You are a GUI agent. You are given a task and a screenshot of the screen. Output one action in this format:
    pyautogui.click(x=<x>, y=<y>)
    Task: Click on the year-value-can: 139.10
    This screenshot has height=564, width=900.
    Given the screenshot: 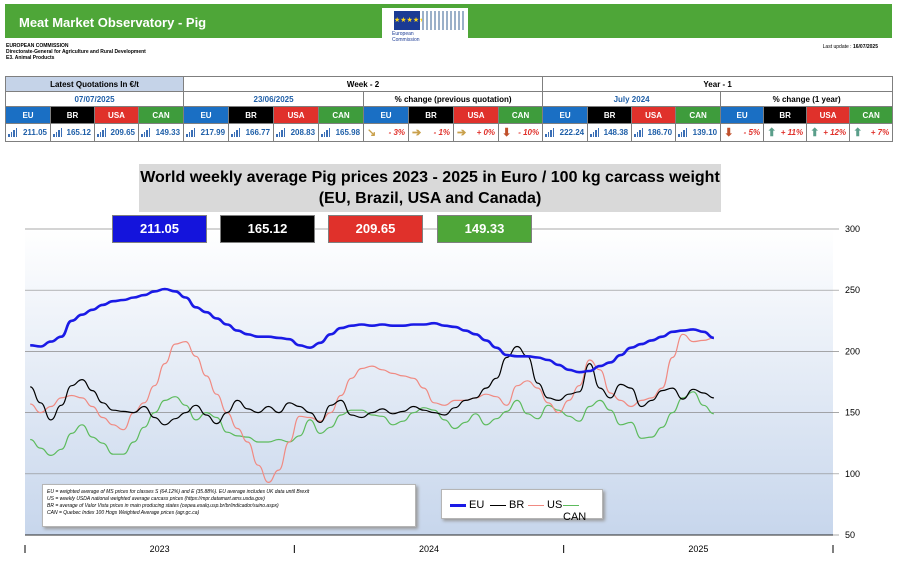 What is the action you would take?
    pyautogui.click(x=705, y=132)
    